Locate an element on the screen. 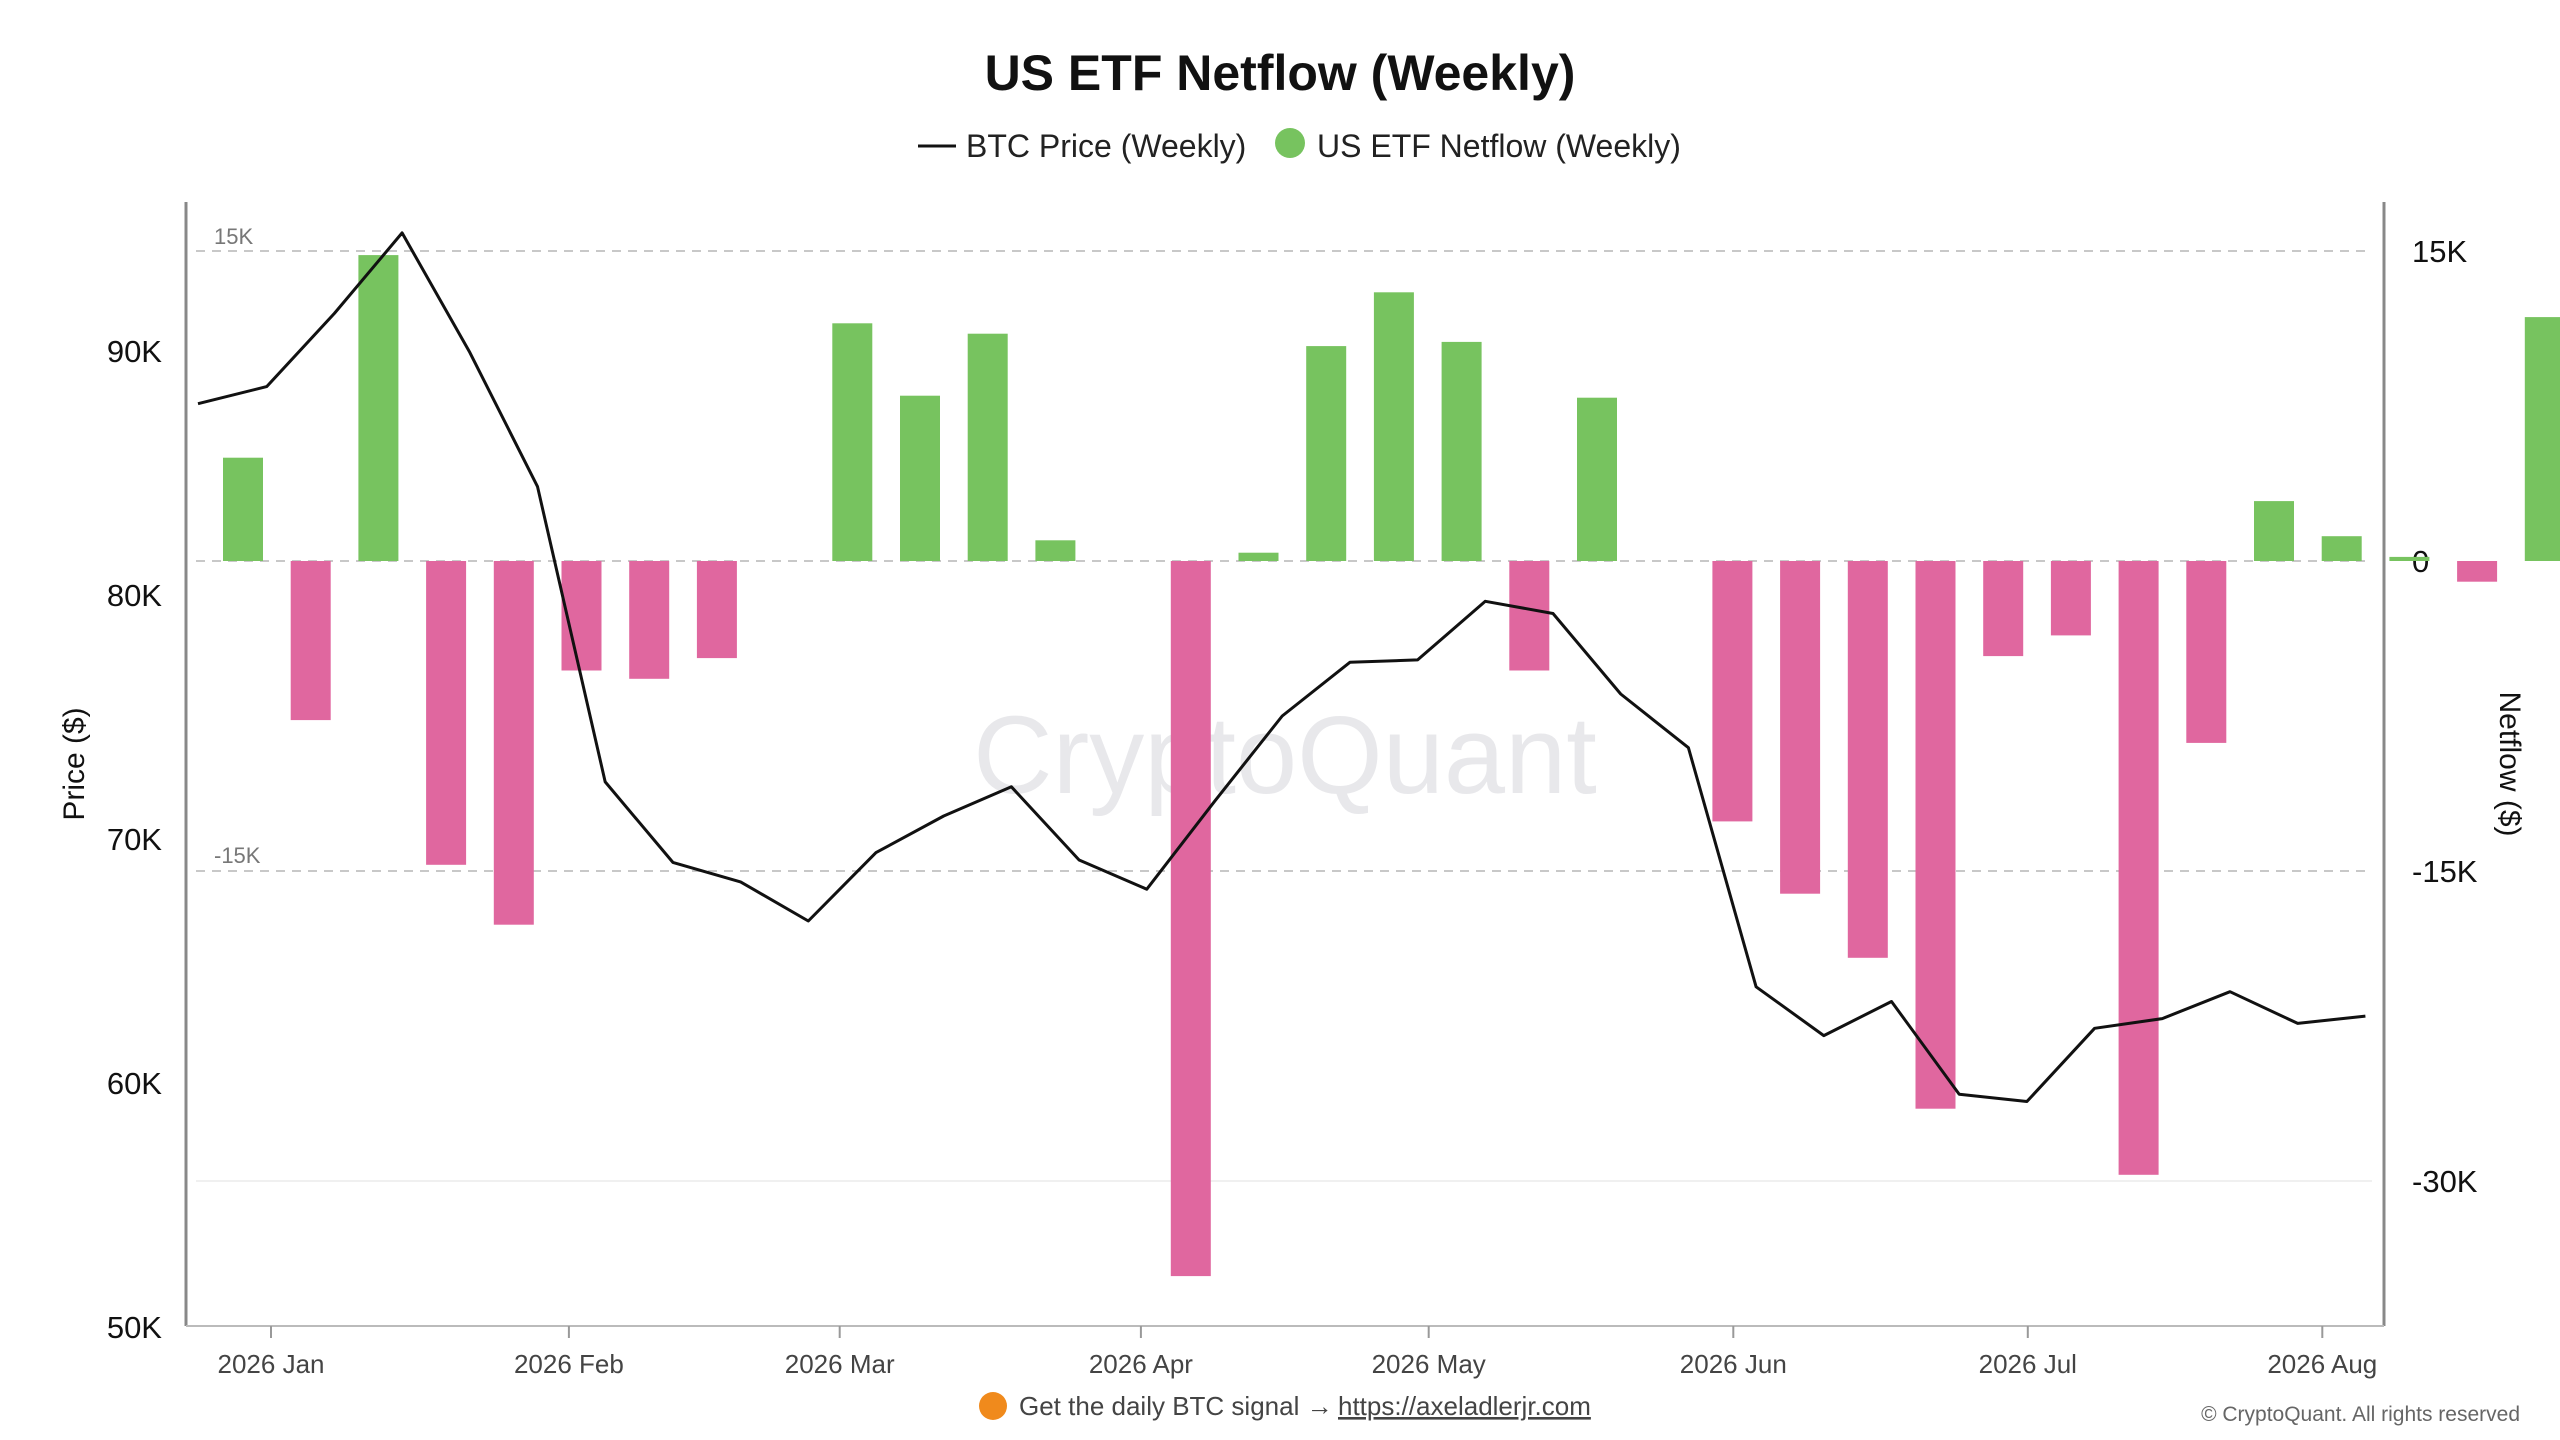 This screenshot has width=2560, height=1440. x-tick-label: 2026 Feb is located at coordinates (569, 1364).